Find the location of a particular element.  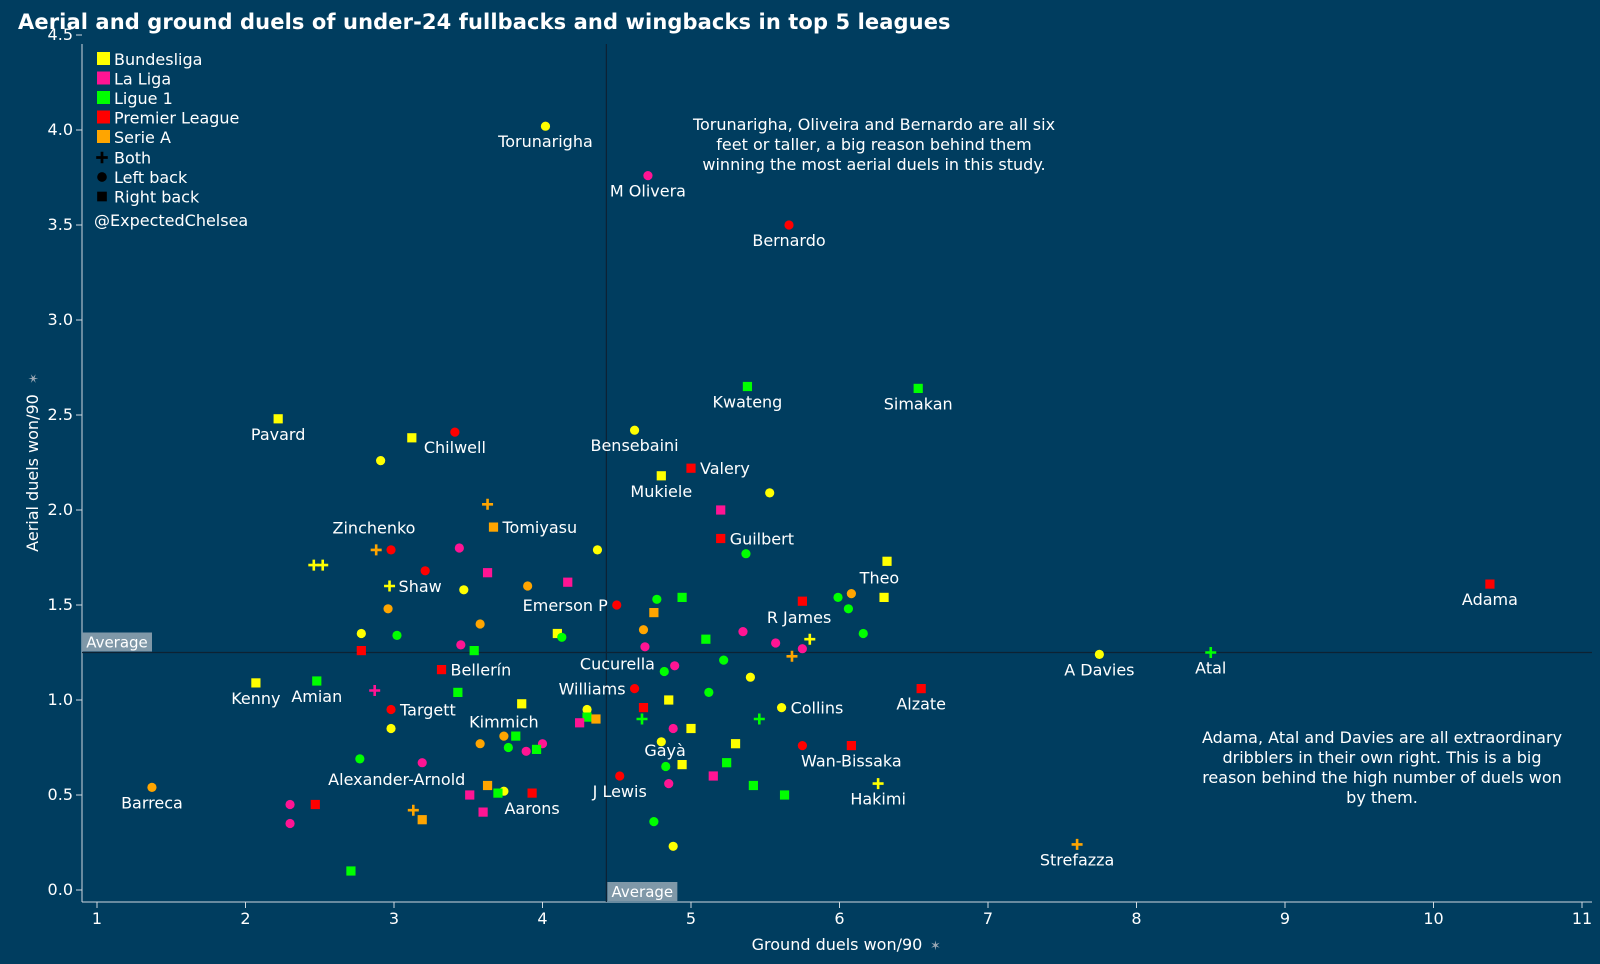

point-label: J Lewis is located at coordinates (619, 791).